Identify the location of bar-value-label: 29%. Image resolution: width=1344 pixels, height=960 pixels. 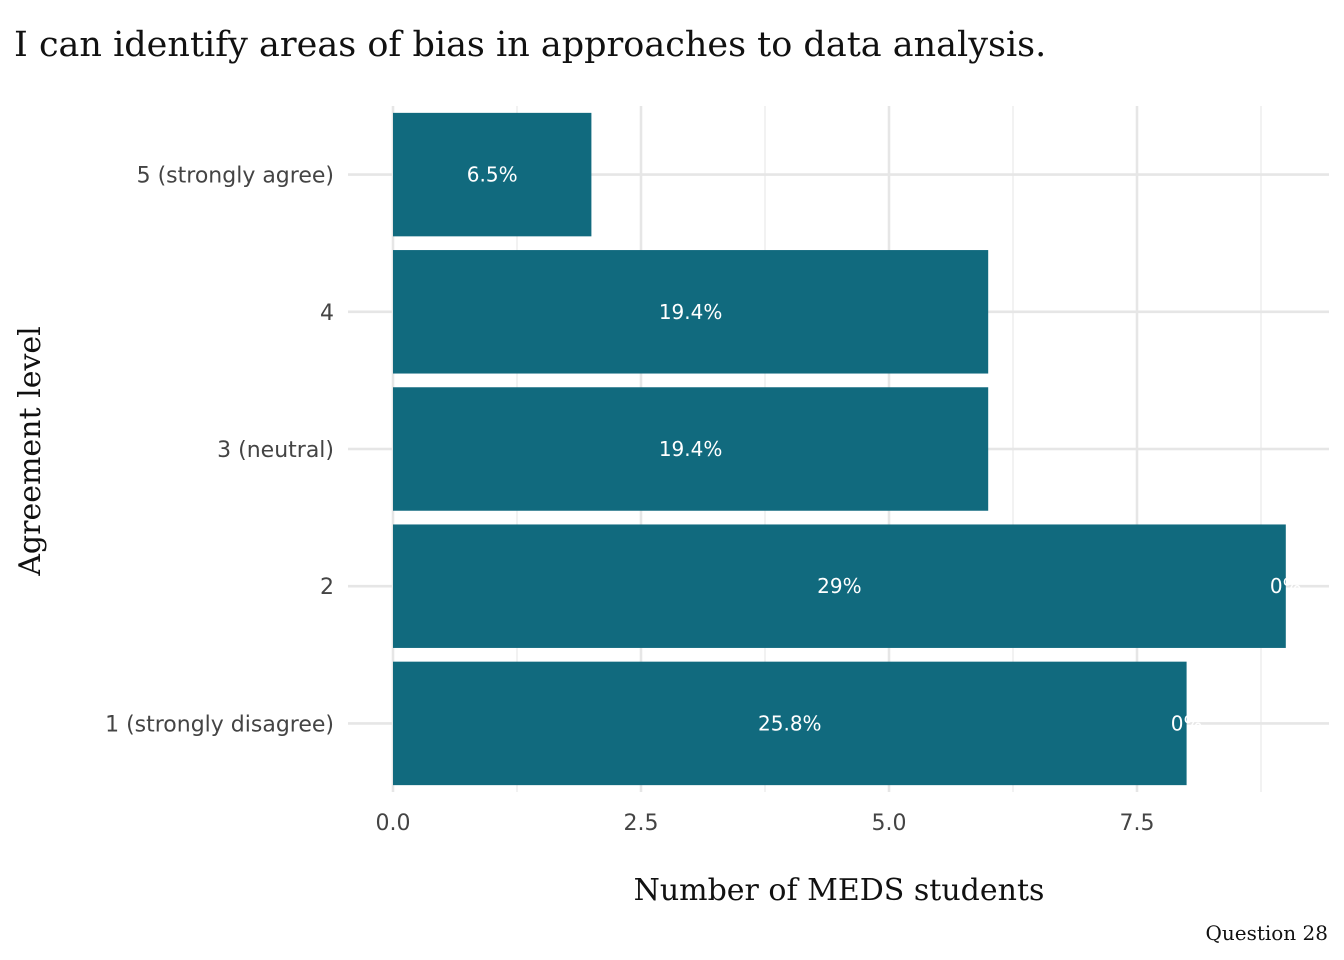
(839, 586).